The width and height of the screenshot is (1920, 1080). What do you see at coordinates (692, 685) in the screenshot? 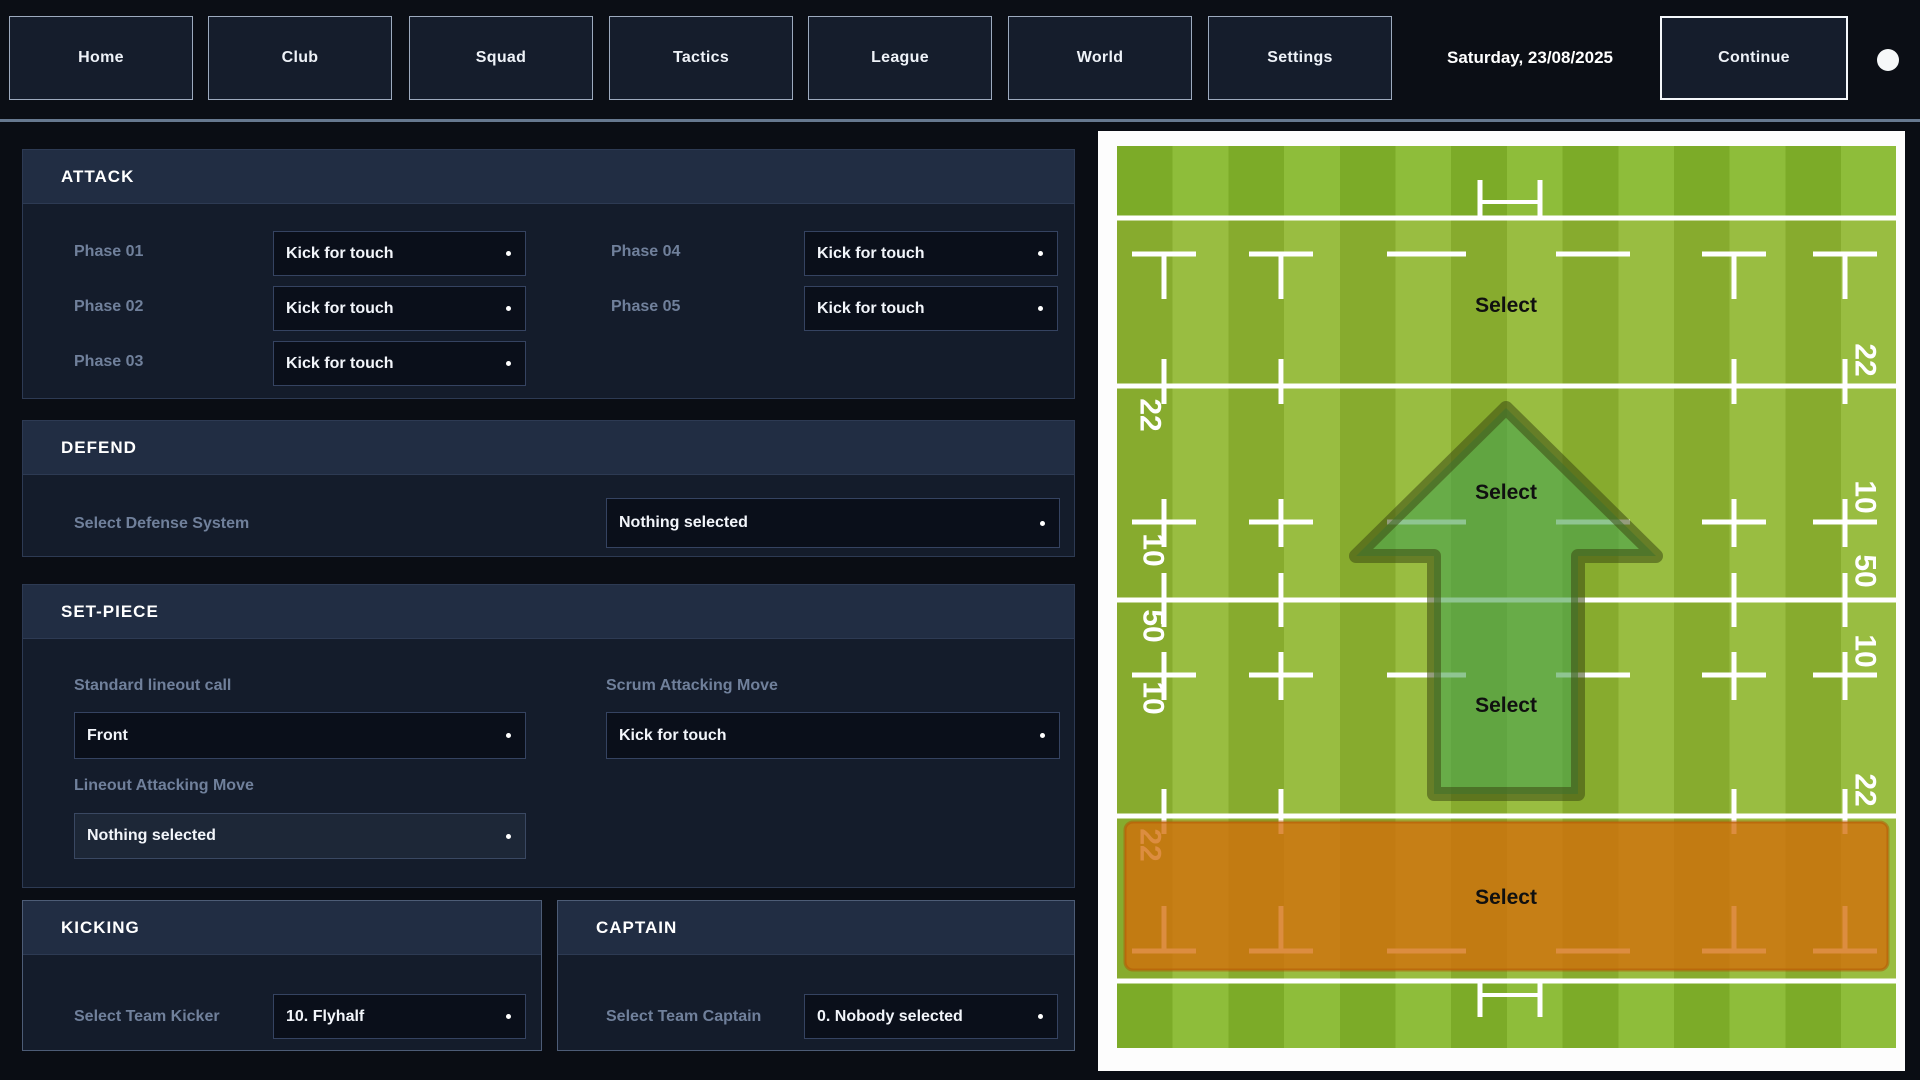
I see `scrum-move-label: Scrum Attacking Move` at bounding box center [692, 685].